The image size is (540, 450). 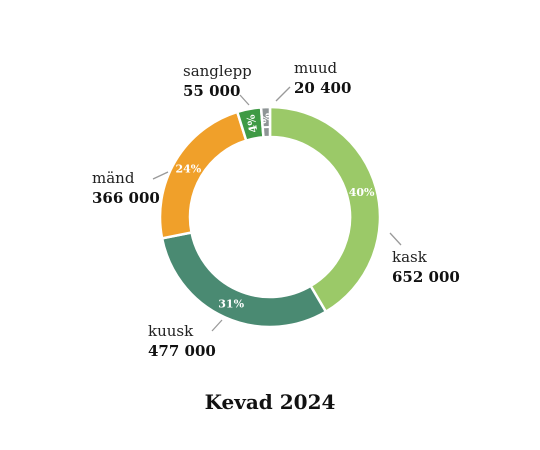 I want to click on label-value-kuusk: 477 000, so click(x=182, y=351).